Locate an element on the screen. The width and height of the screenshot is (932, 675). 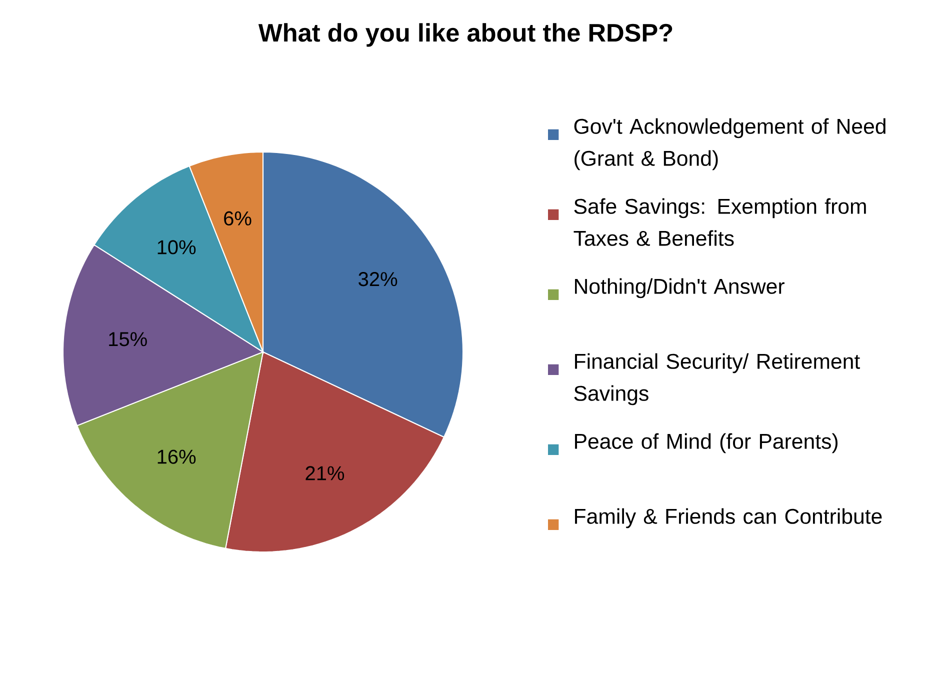
legend-label: Gov't Acknowledgement of Need (Grant & Bond) is located at coordinates (730, 144).